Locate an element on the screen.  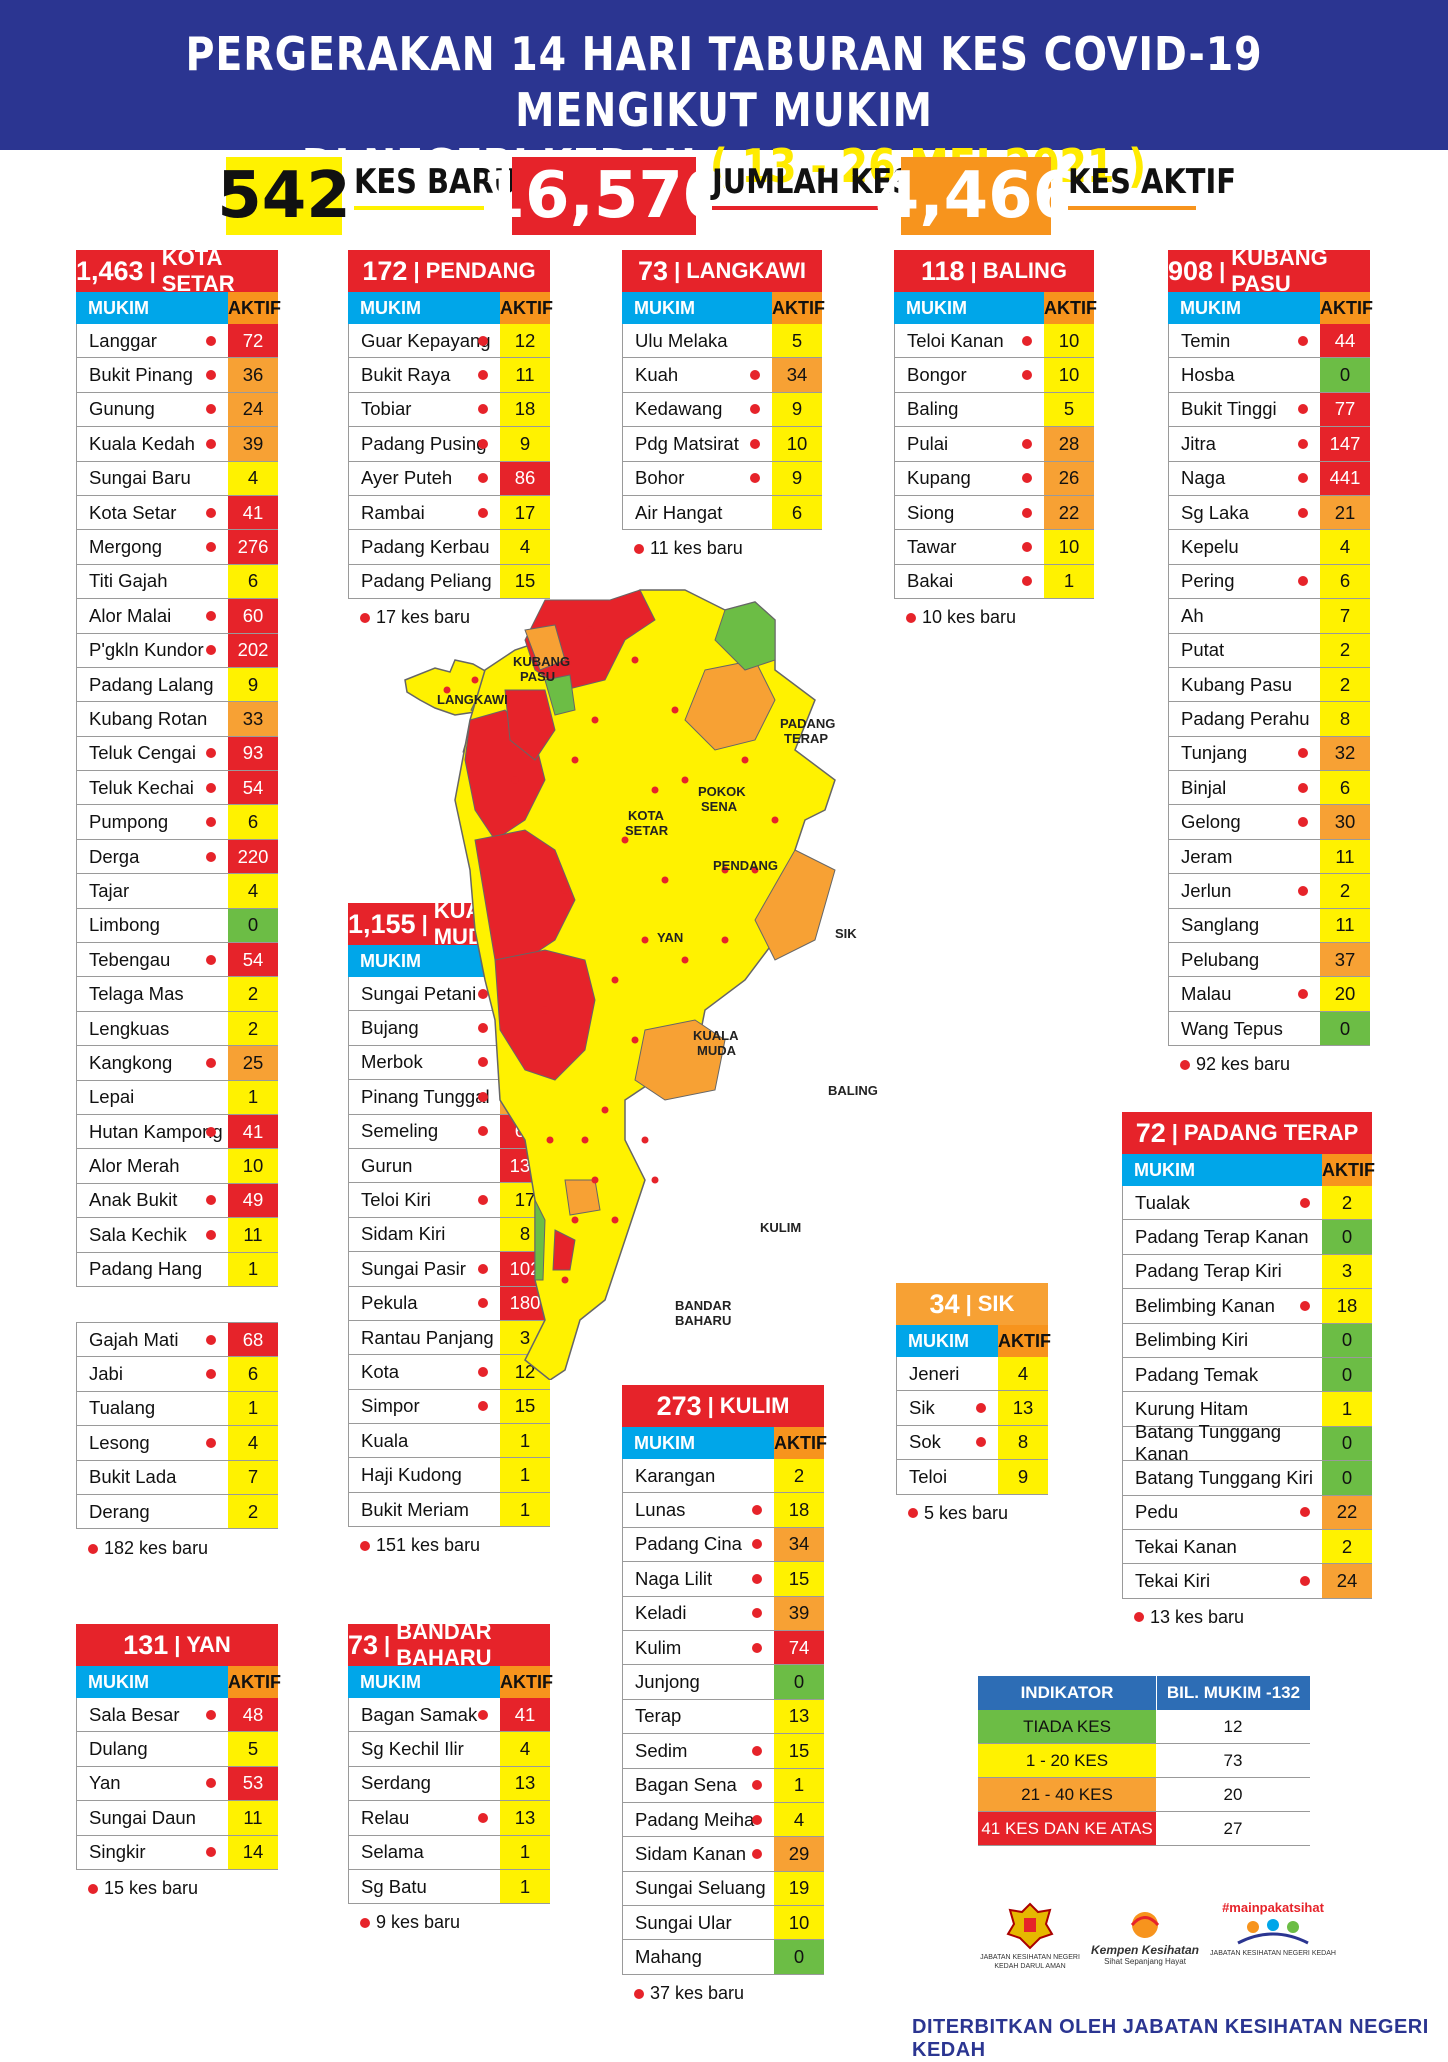
aktif-value: 441 is located at coordinates (1345, 478).